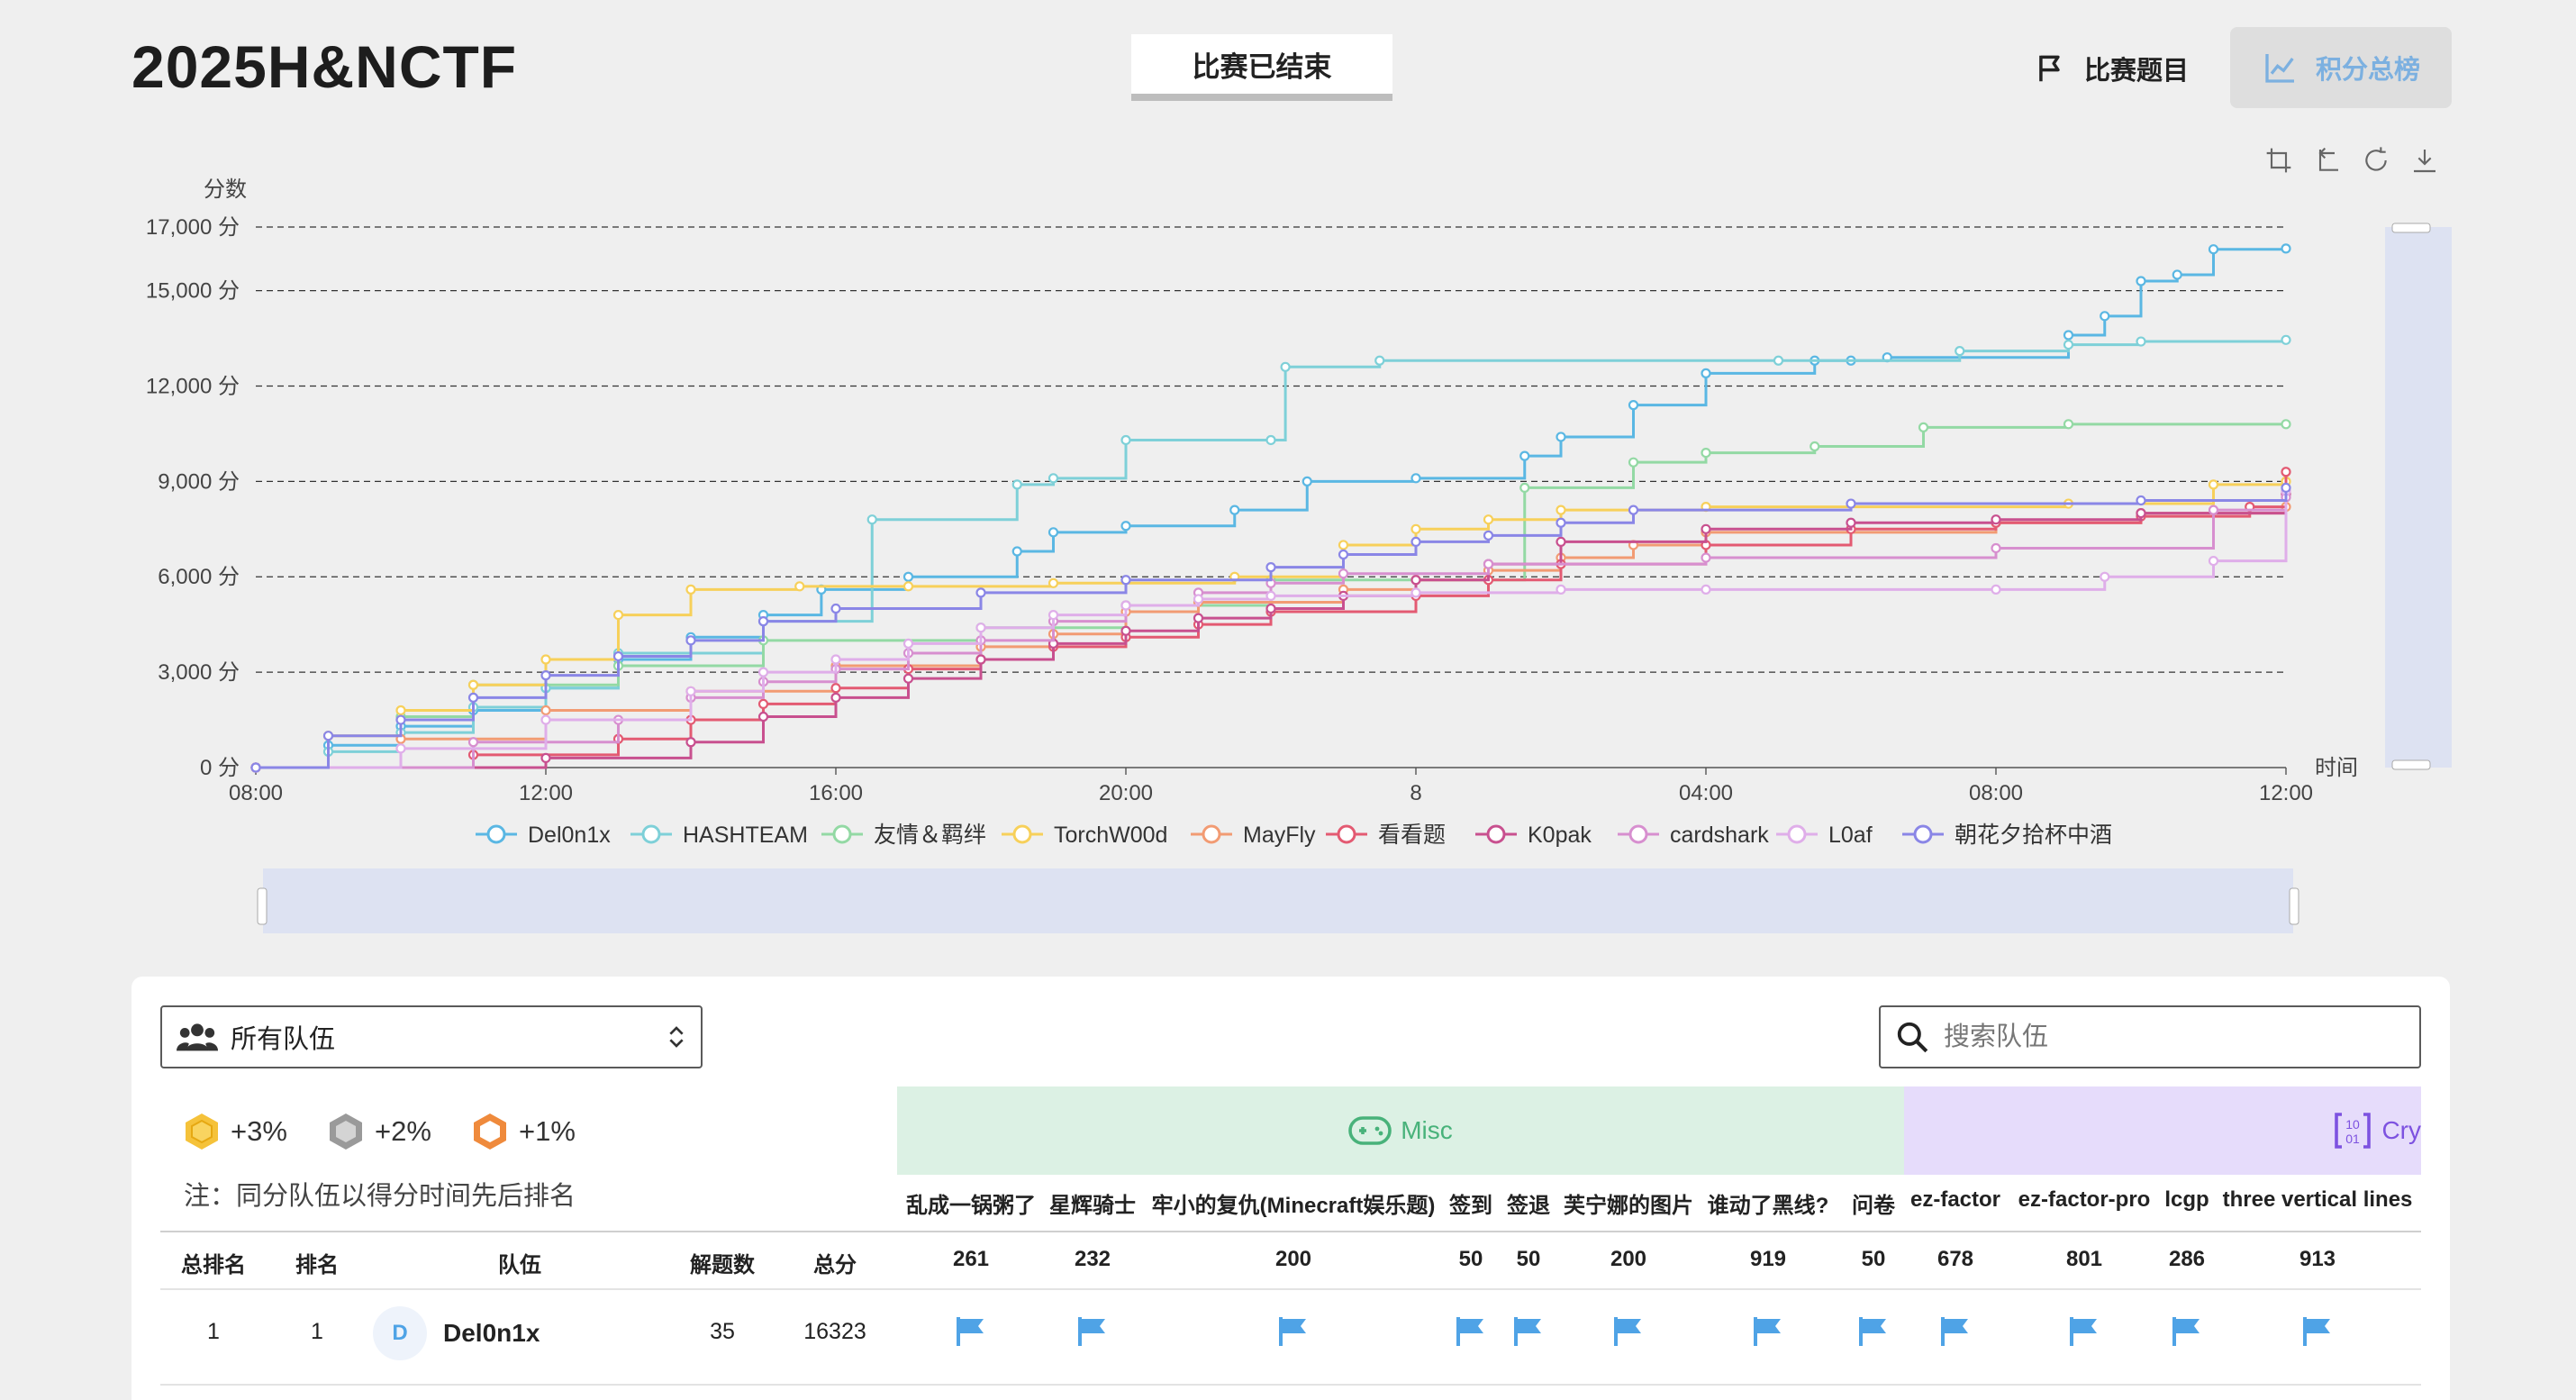 This screenshot has height=1400, width=2576. I want to click on legend-item: cardshark, so click(1693, 836).